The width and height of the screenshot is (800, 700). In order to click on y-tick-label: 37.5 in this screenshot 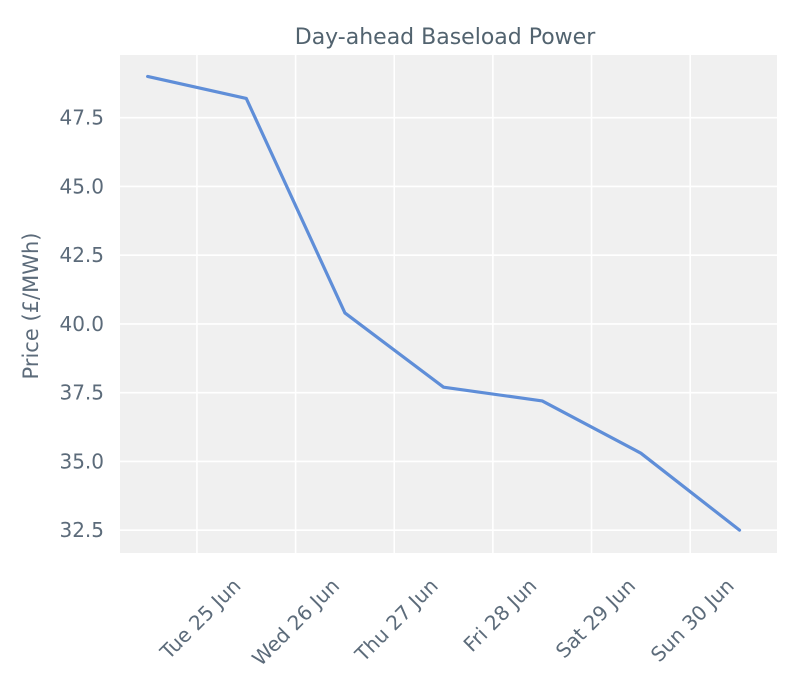, I will do `click(81, 393)`.